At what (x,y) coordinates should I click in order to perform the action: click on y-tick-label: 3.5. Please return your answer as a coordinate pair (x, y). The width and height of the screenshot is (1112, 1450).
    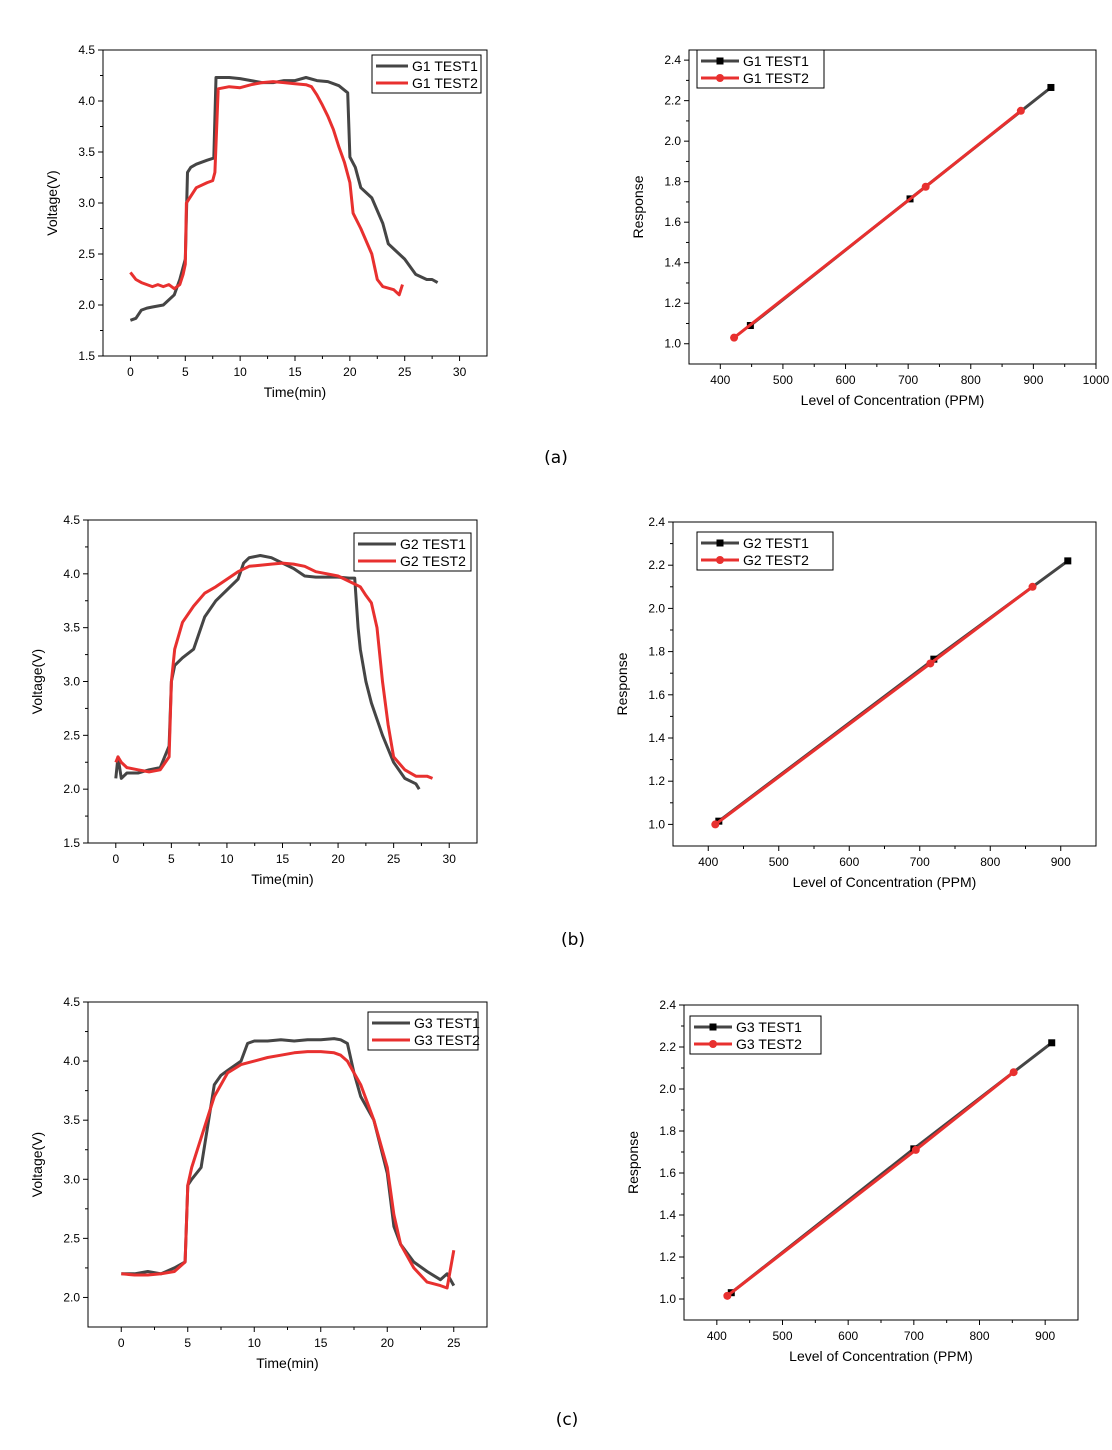
    Looking at the image, I should click on (71, 628).